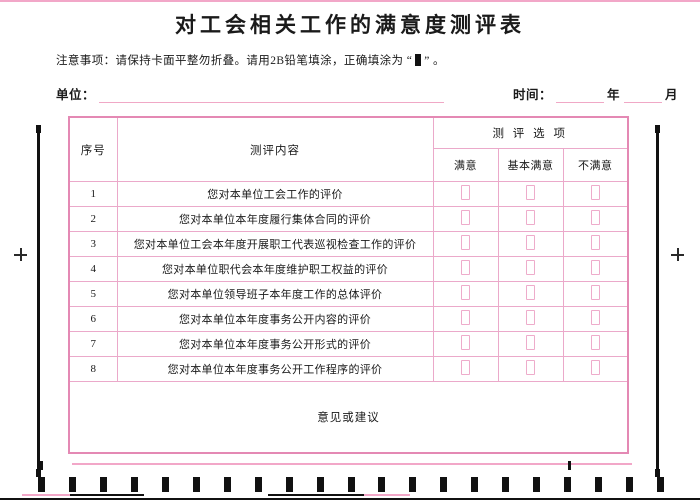 This screenshot has width=700, height=500. What do you see at coordinates (107, 495) in the screenshot?
I see `bottom-rule-dark-a` at bounding box center [107, 495].